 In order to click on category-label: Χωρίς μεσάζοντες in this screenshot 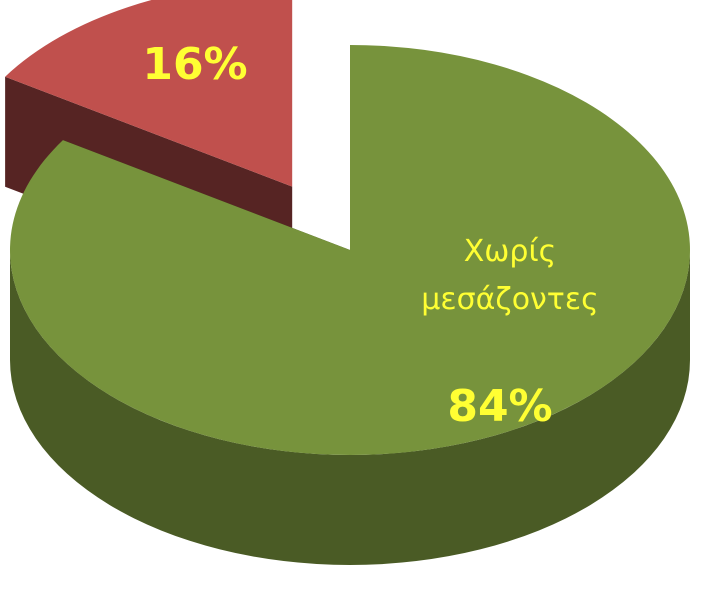, I will do `click(510, 275)`.